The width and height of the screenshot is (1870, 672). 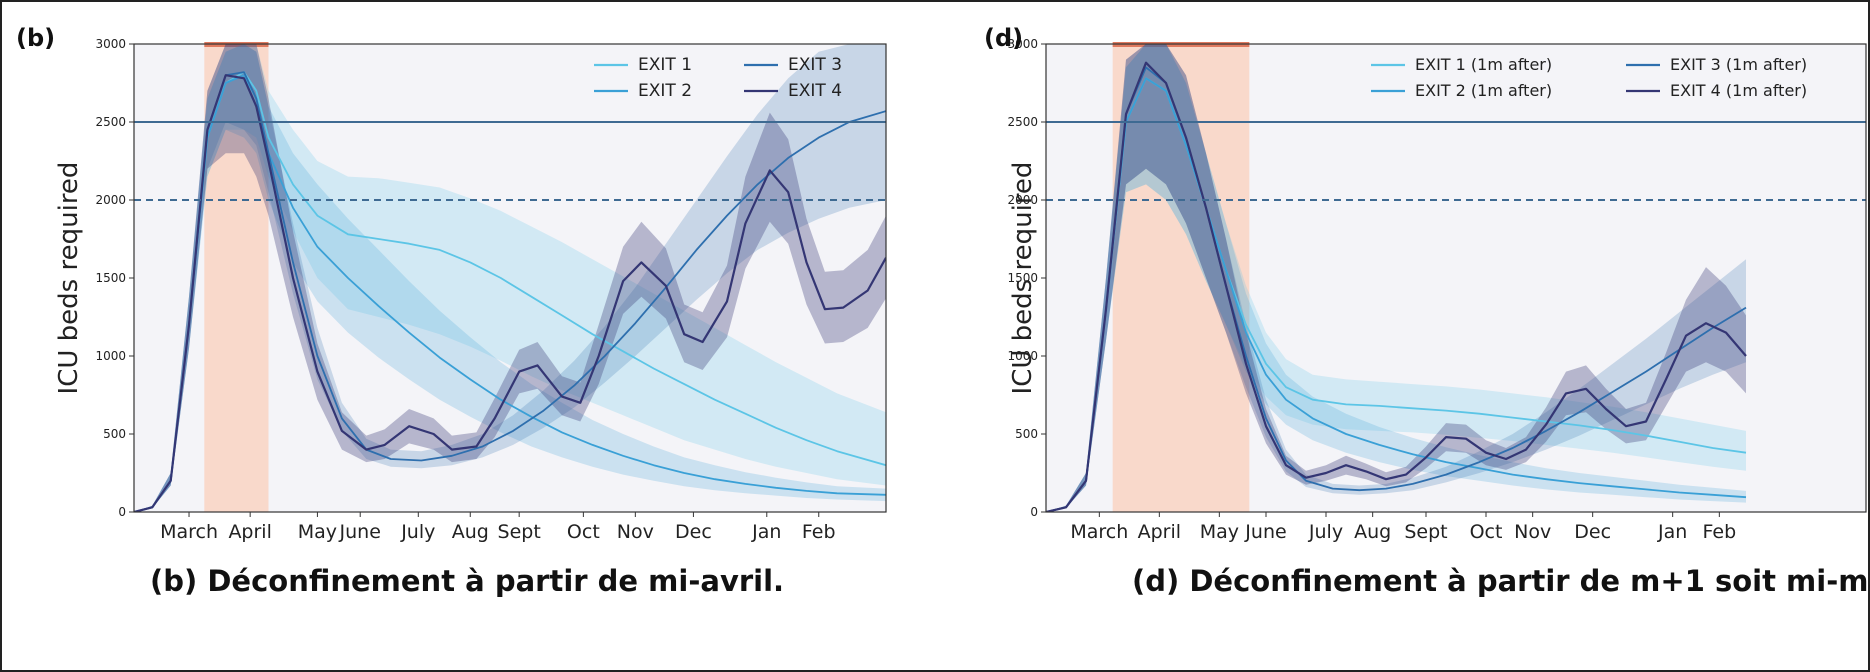 I want to click on legend-label: EXIT 4, so click(x=815, y=91).